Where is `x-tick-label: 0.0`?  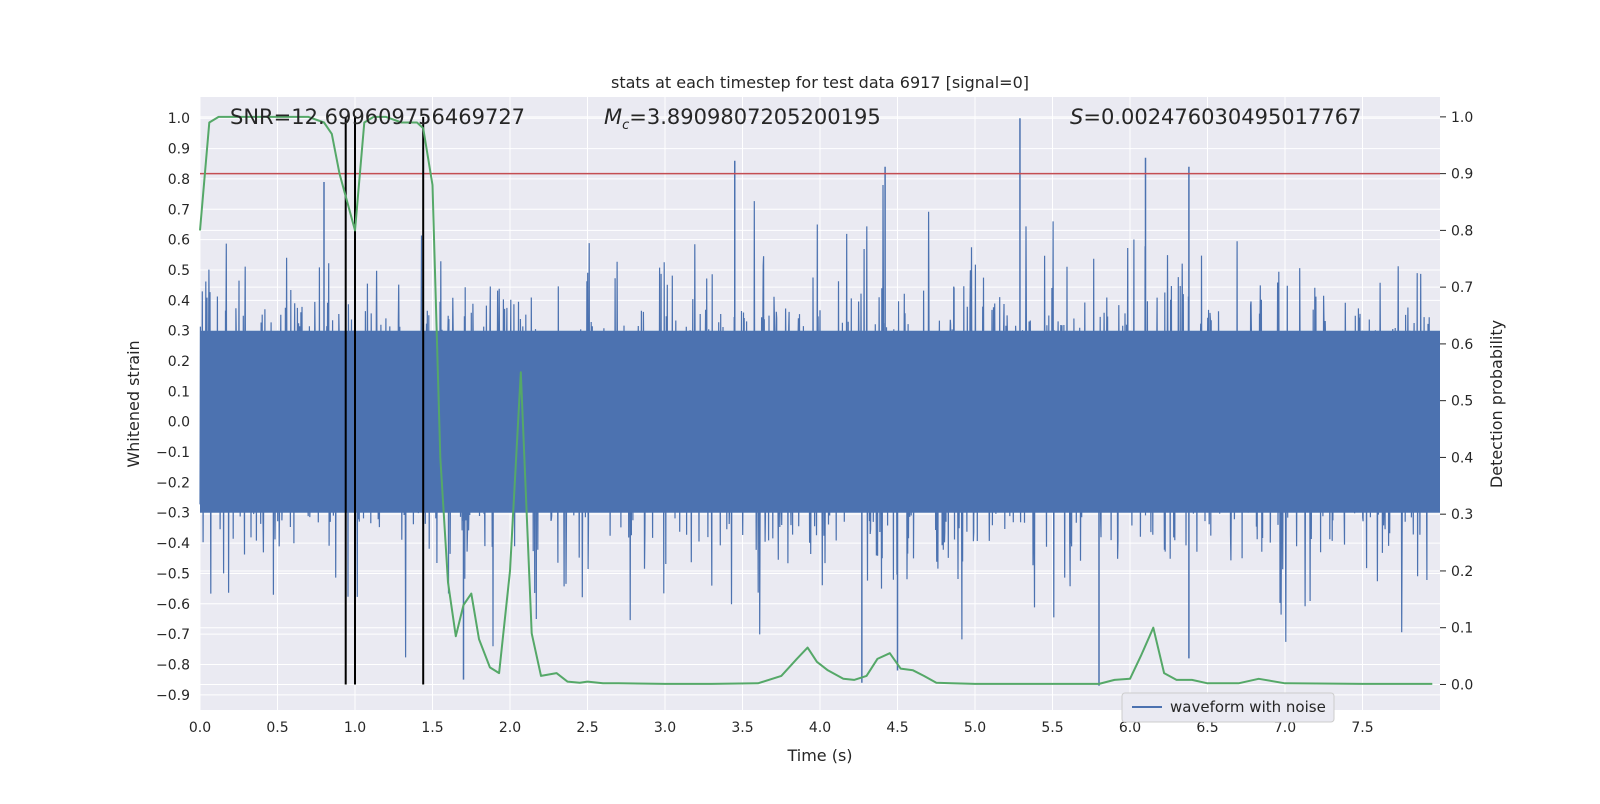 x-tick-label: 0.0 is located at coordinates (200, 728).